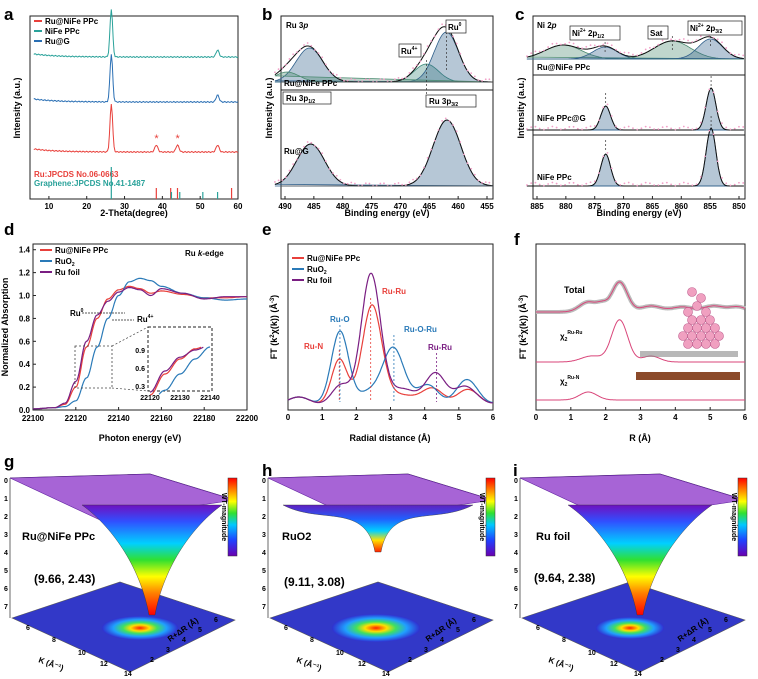 This screenshot has height=679, width=758. What do you see at coordinates (264, 517) in the screenshot?
I see `z-tick-label: 2` at bounding box center [264, 517].